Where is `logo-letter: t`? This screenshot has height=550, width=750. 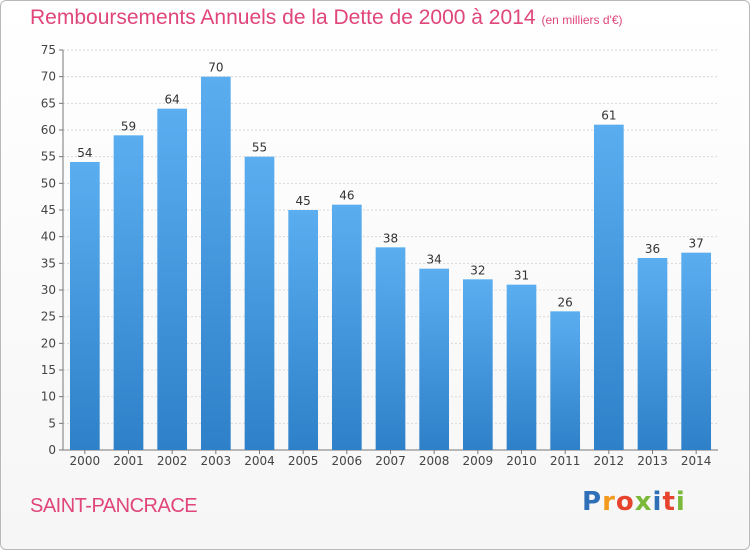
logo-letter: t is located at coordinates (669, 502).